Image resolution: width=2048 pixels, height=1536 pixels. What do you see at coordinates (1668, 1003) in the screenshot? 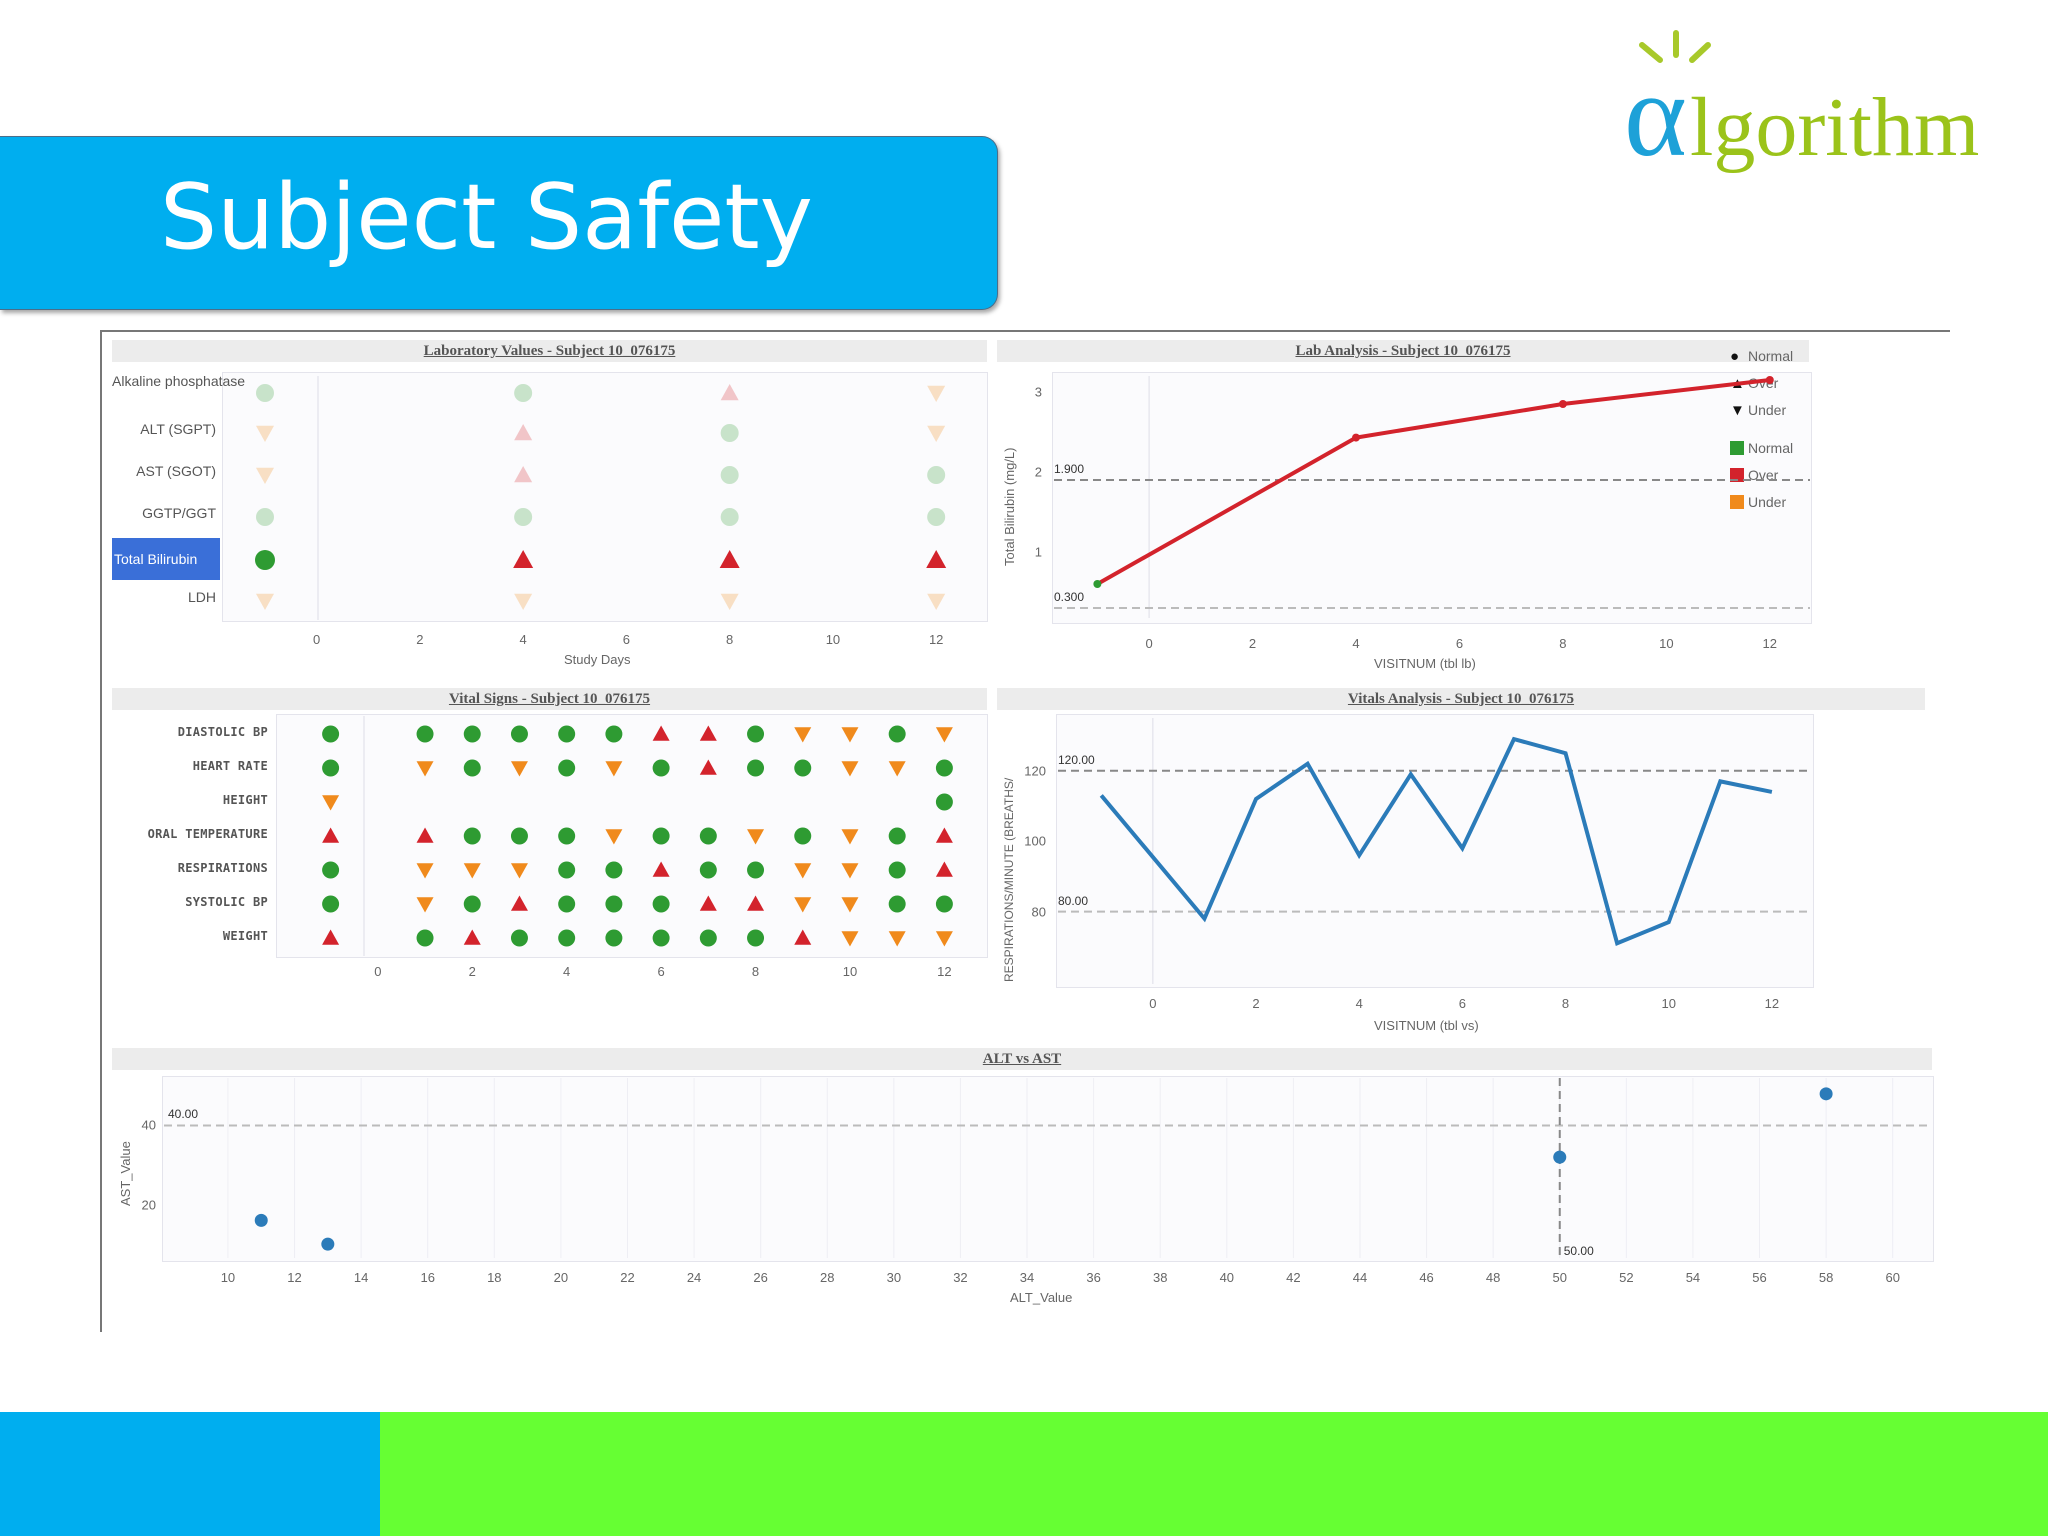
I see `vitals-analysis-x-tick: 10` at bounding box center [1668, 1003].